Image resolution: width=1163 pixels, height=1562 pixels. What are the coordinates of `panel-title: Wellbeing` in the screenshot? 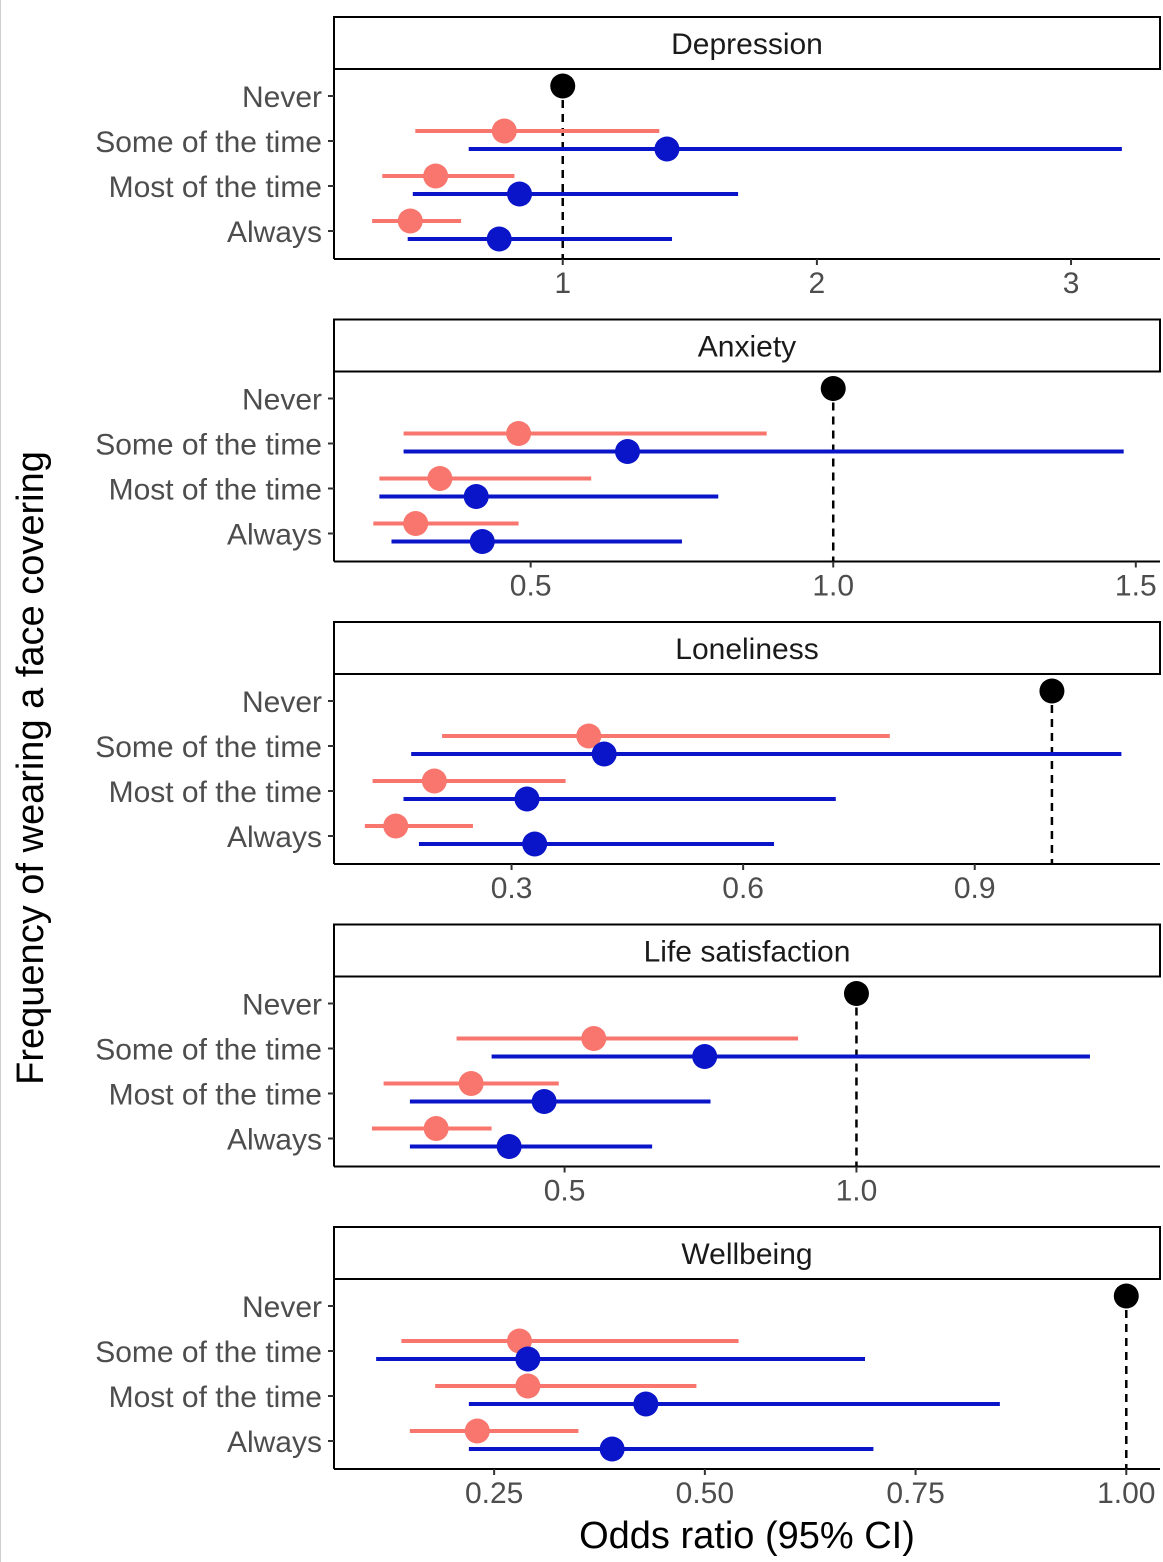 It's located at (746, 1254).